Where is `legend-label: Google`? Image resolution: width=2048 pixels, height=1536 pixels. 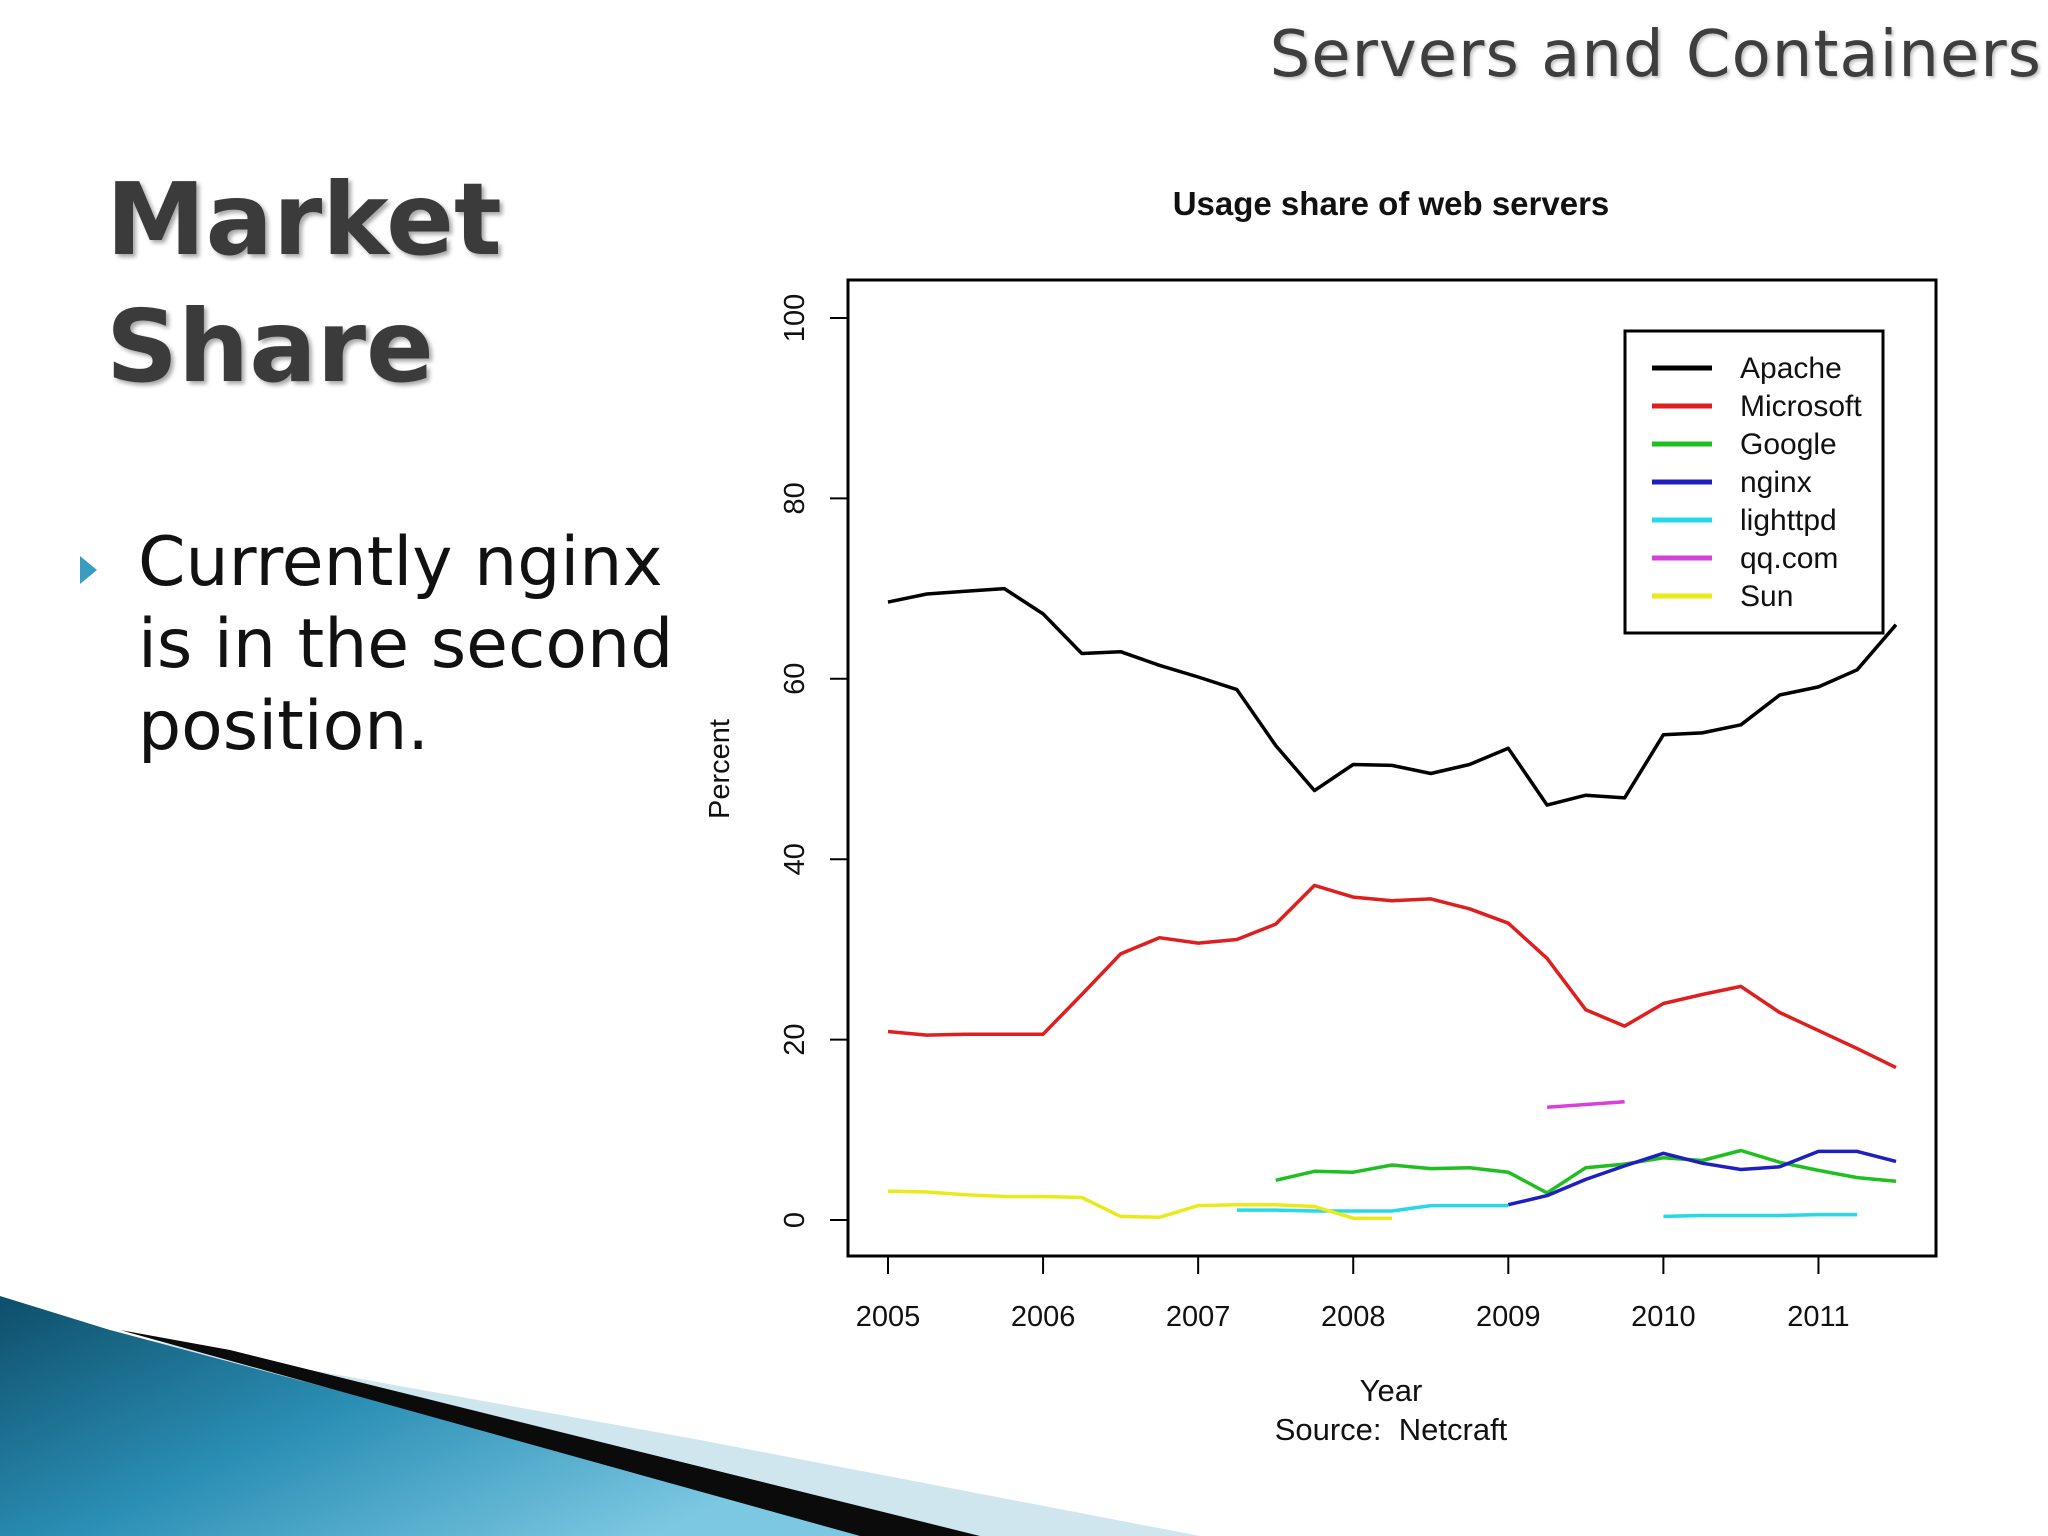
legend-label: Google is located at coordinates (1788, 444).